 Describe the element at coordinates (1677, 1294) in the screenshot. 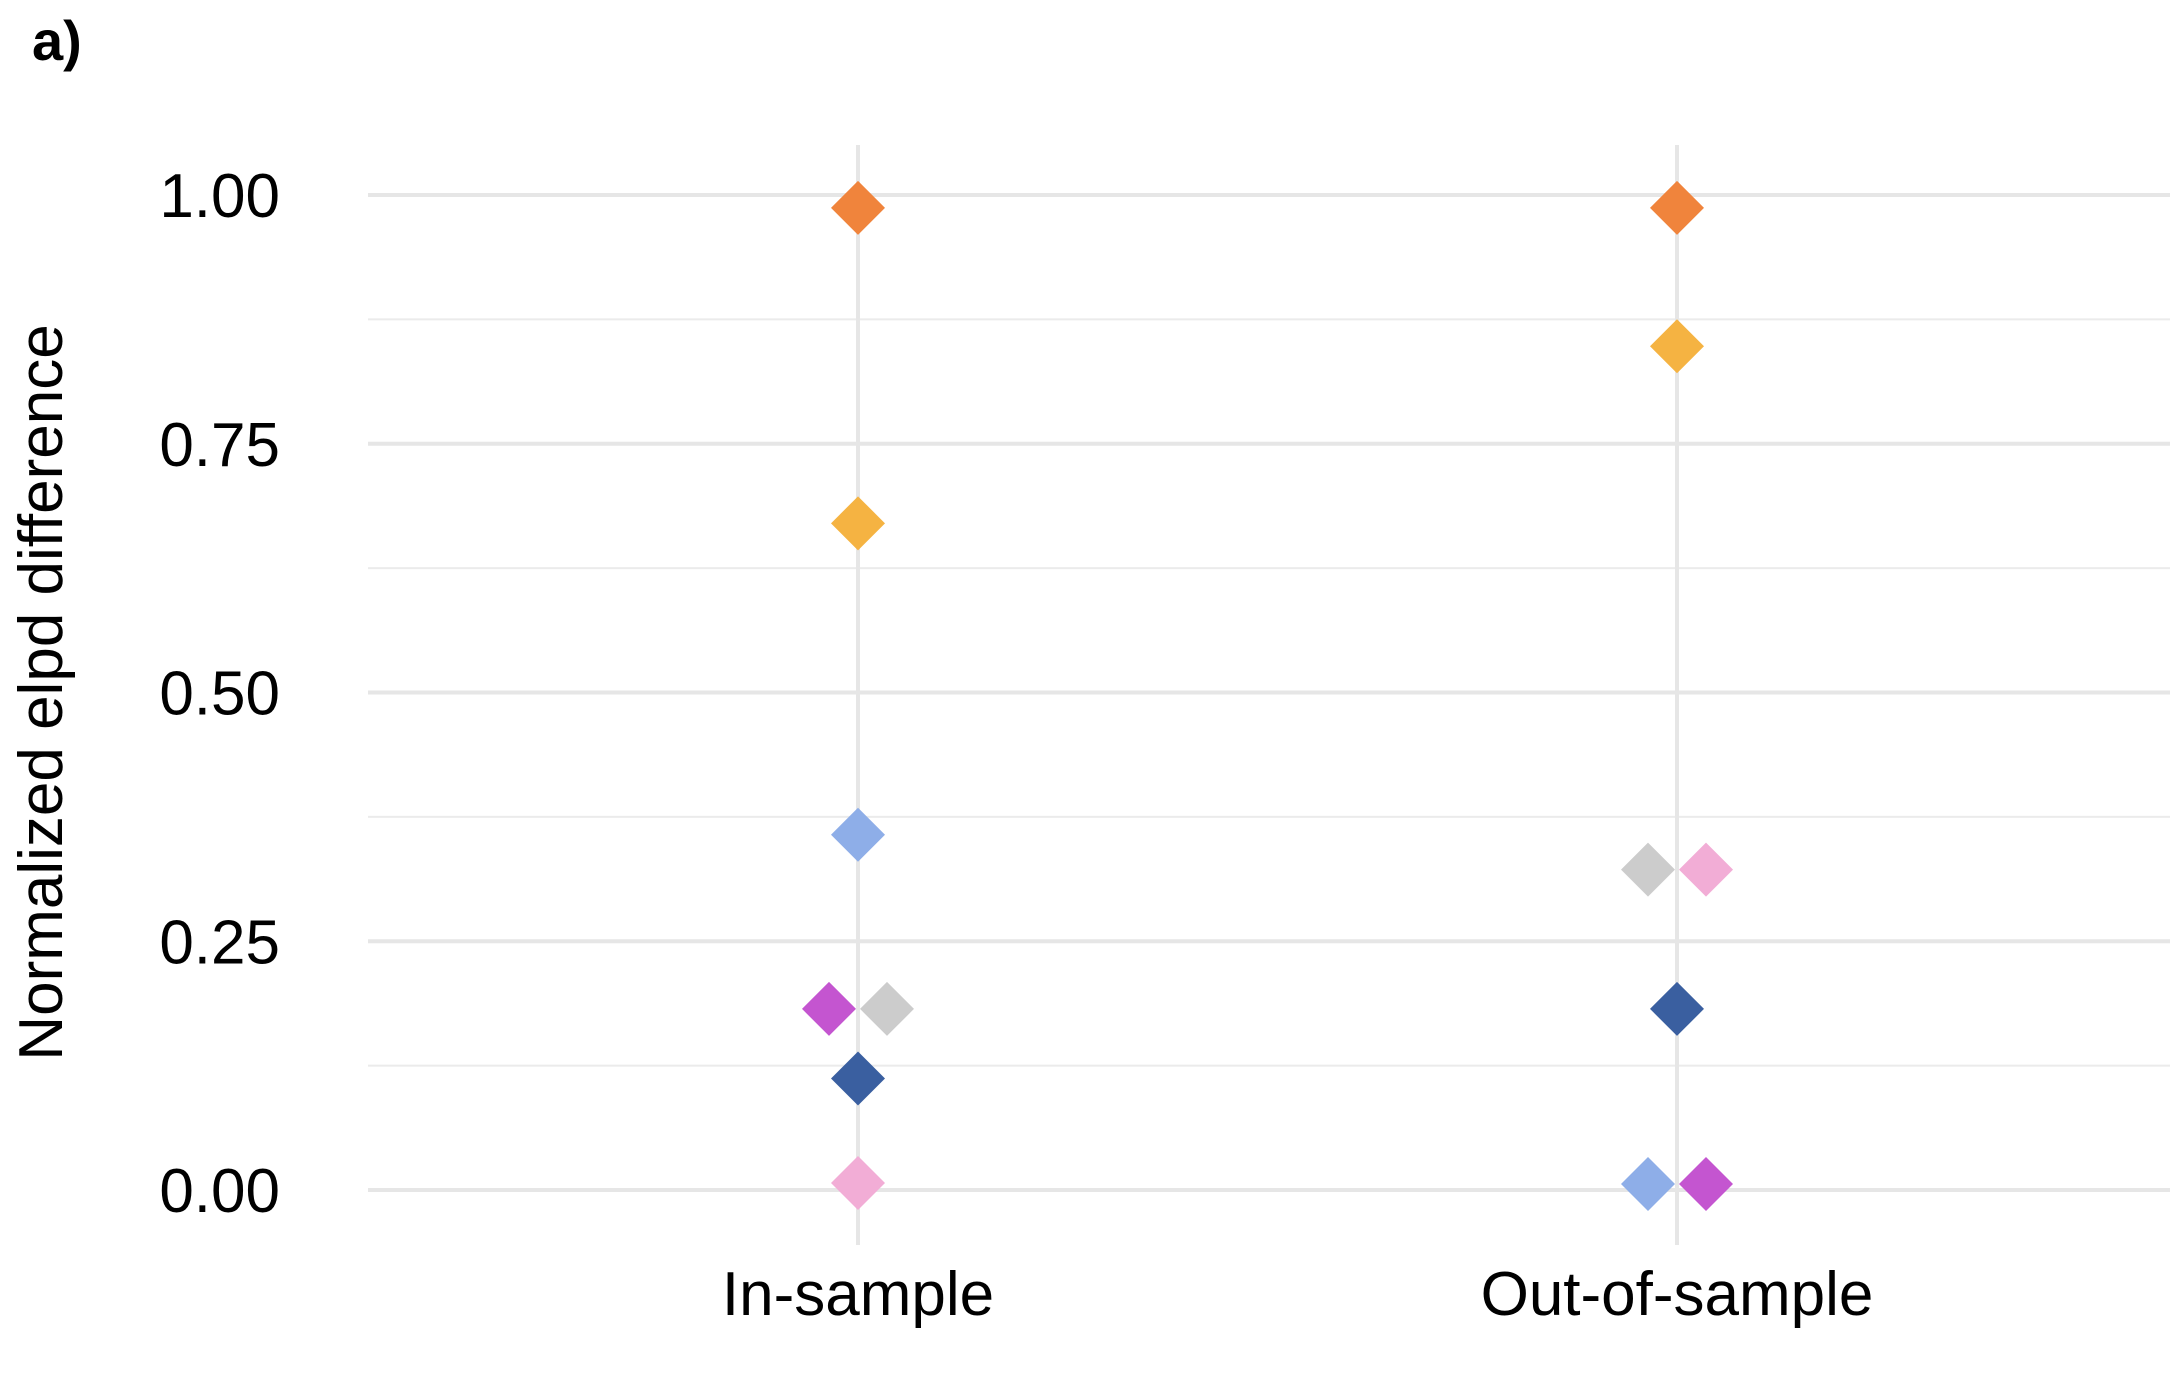

I see `x-tick-label: Out-of-sample` at that location.